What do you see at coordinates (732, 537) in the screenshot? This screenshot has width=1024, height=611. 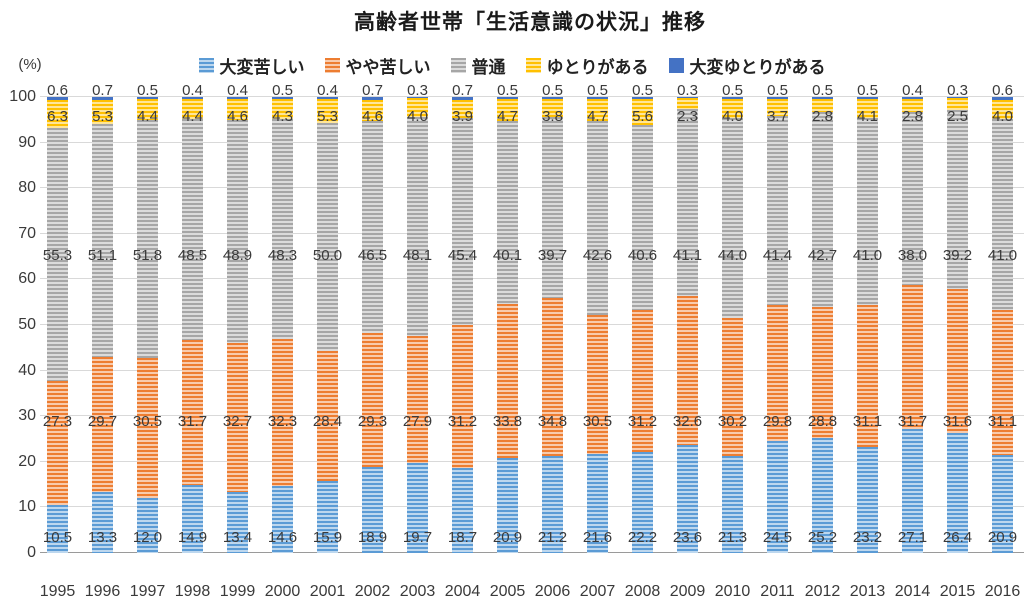 I see `data-label-0-2010: 21.3` at bounding box center [732, 537].